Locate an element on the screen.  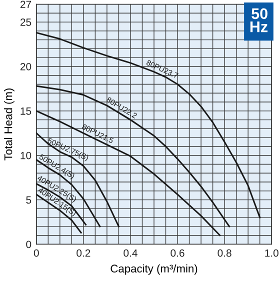
x-tick-label: 0.8 is located at coordinates (225, 253).